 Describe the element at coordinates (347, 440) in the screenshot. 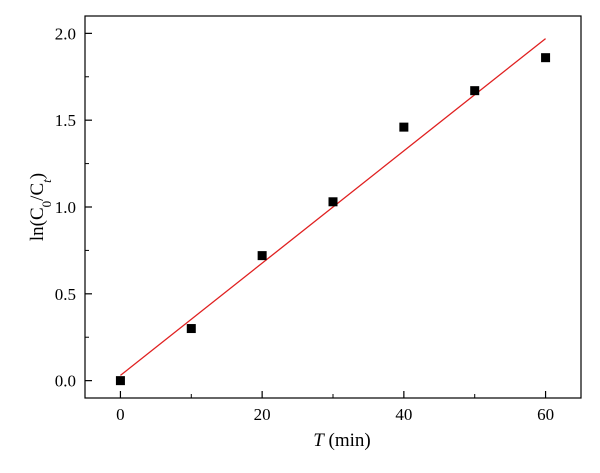

I see `x-axis-title-unit: (min)` at that location.